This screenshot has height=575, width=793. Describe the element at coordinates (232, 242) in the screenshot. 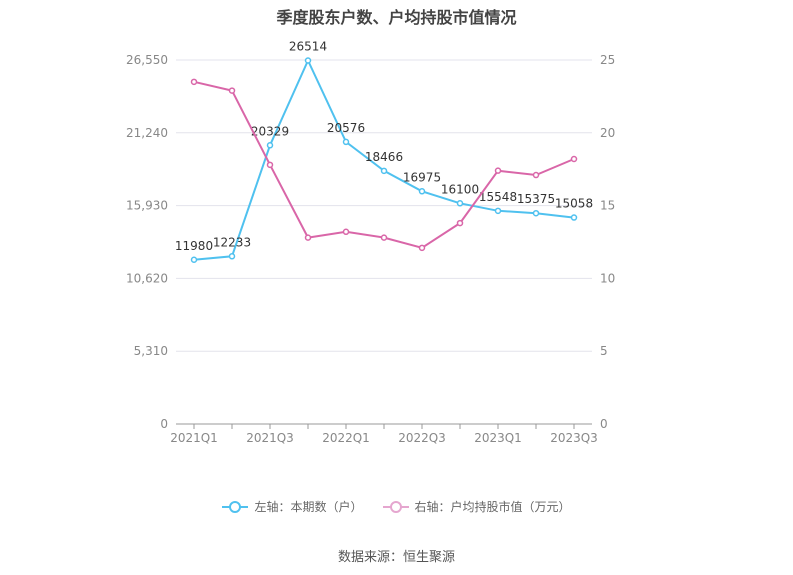

I see `data-label: 12233` at that location.